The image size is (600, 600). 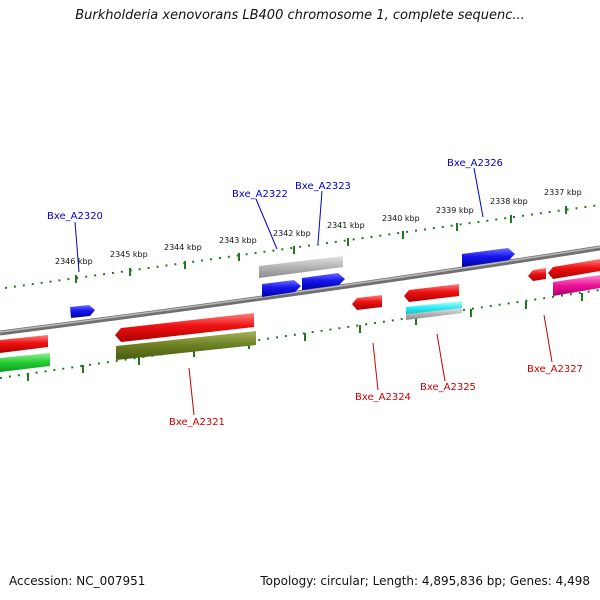 I want to click on gene-cyan-feature, so click(x=434, y=308).